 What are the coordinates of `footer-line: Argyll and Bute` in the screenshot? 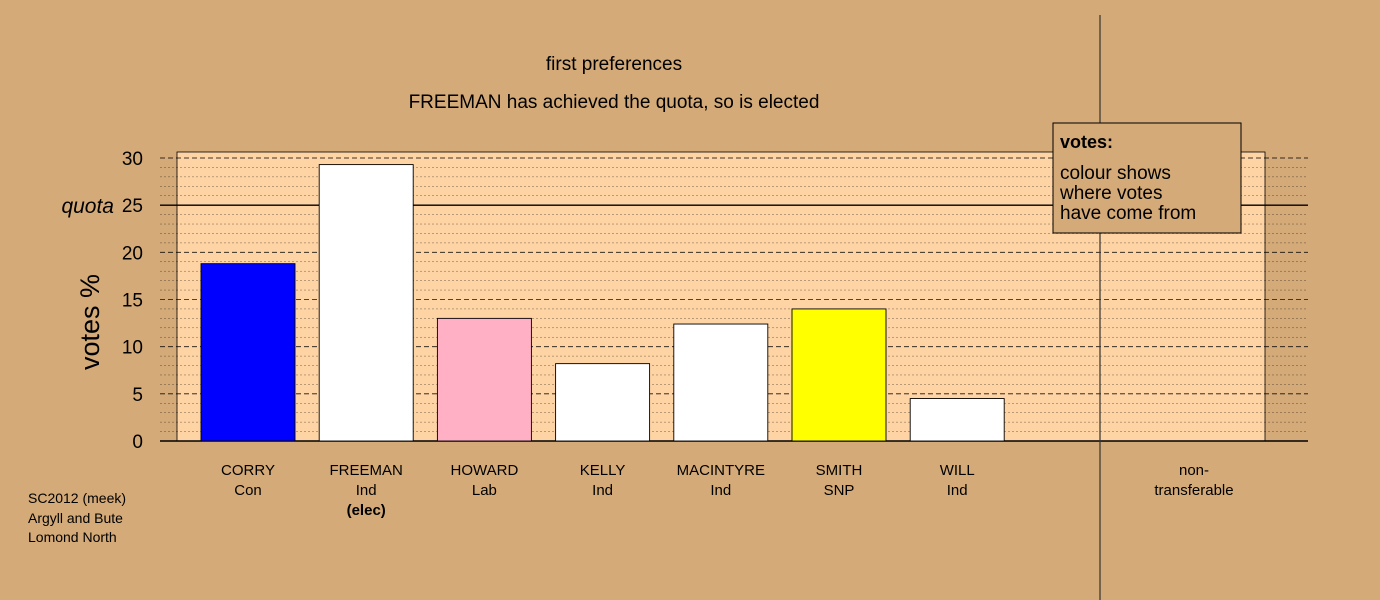 It's located at (75, 518).